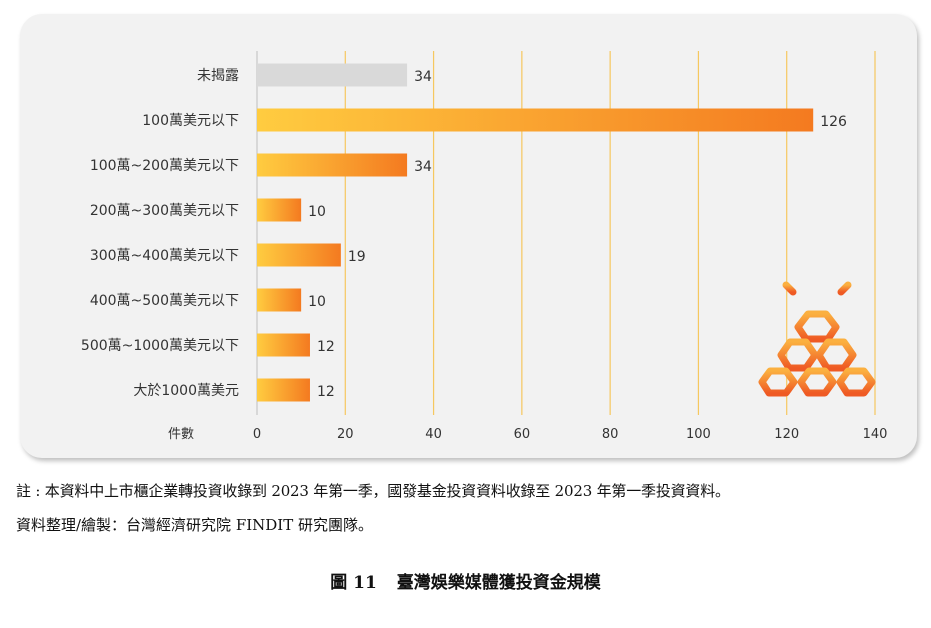 The image size is (931, 628). What do you see at coordinates (164, 166) in the screenshot?
I see `category-label: 100萬~200萬美元以下` at bounding box center [164, 166].